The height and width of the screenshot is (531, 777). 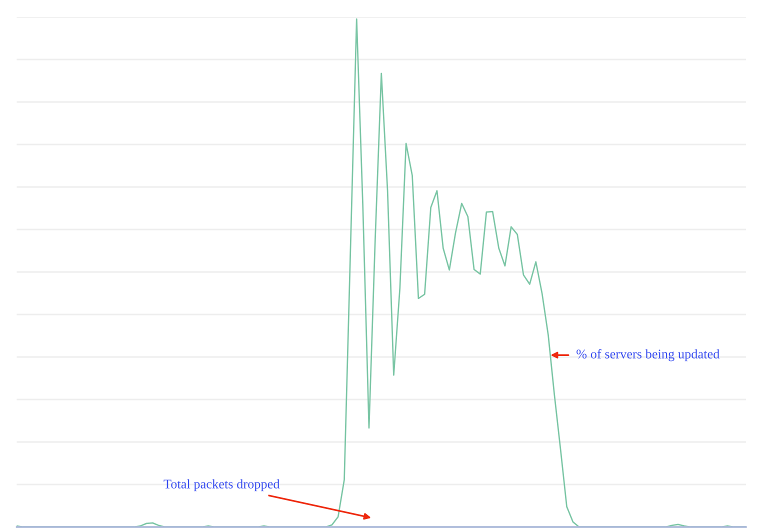 What do you see at coordinates (222, 485) in the screenshot?
I see `annotation: Total packets dropped` at bounding box center [222, 485].